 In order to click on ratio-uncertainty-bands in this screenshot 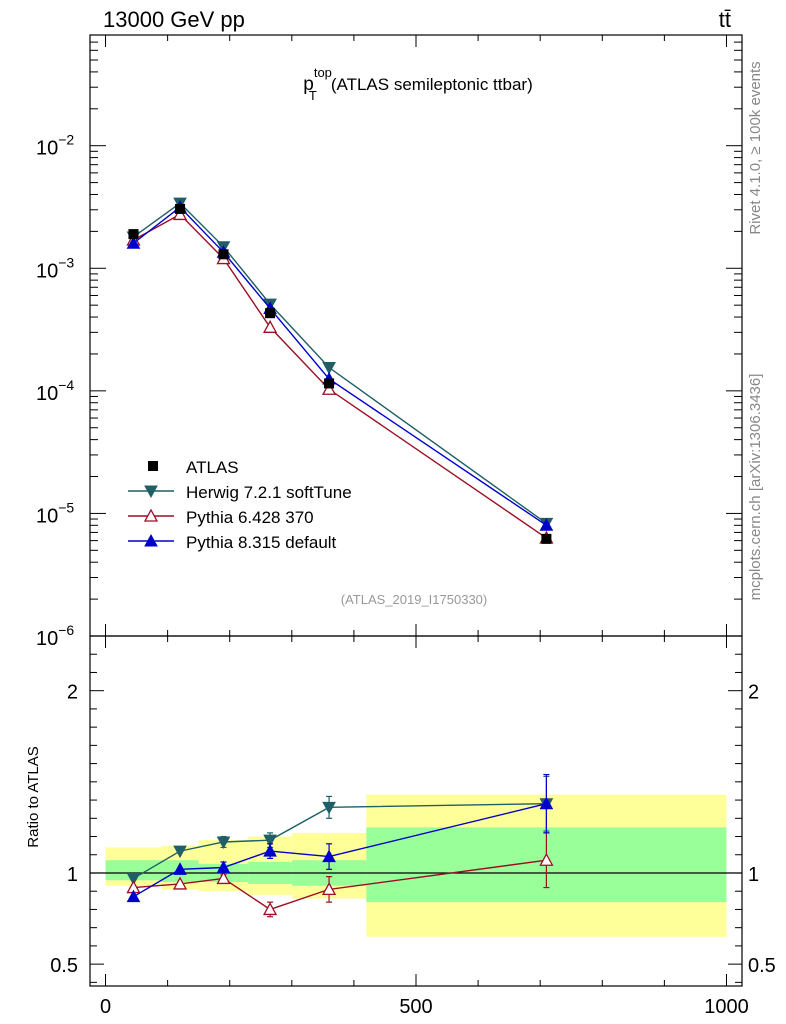, I will do `click(416, 865)`.